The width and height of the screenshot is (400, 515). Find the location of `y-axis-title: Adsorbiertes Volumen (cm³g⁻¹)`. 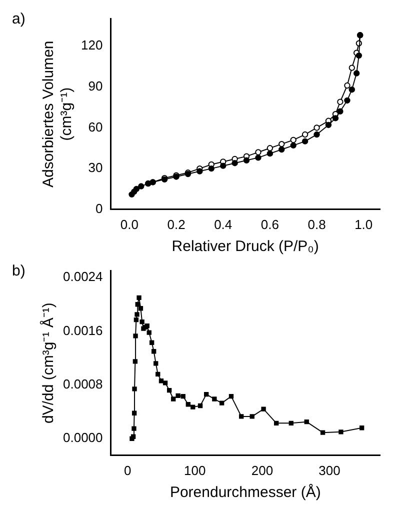

y-axis-title: Adsorbiertes Volumen (cm³g⁻¹) is located at coordinates (58, 114).